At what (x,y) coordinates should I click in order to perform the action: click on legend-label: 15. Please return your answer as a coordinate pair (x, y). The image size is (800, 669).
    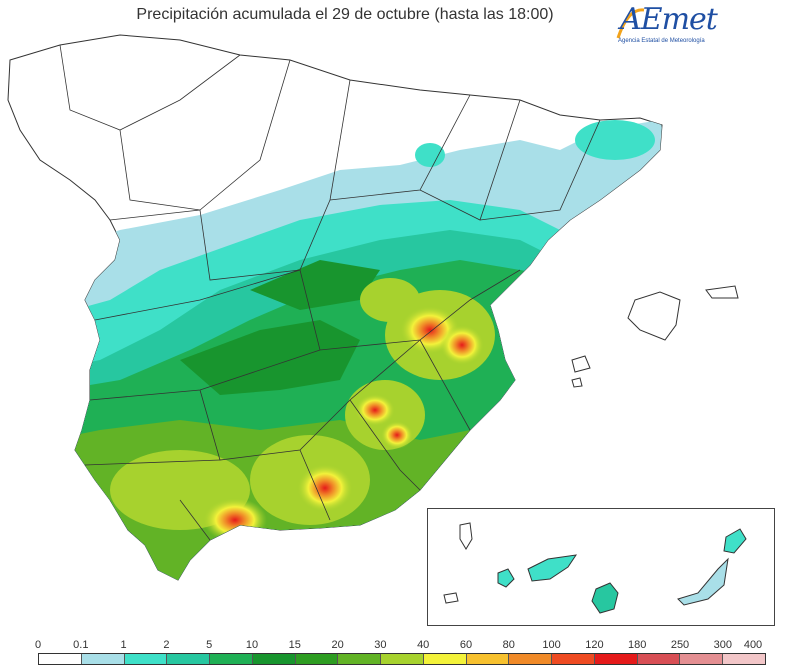
    Looking at the image, I should click on (294, 645).